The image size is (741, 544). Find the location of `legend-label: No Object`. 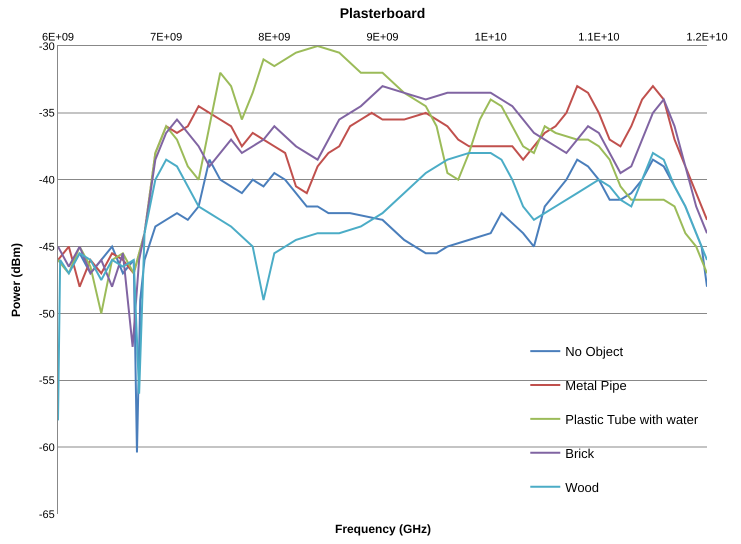

legend-label: No Object is located at coordinates (594, 352).